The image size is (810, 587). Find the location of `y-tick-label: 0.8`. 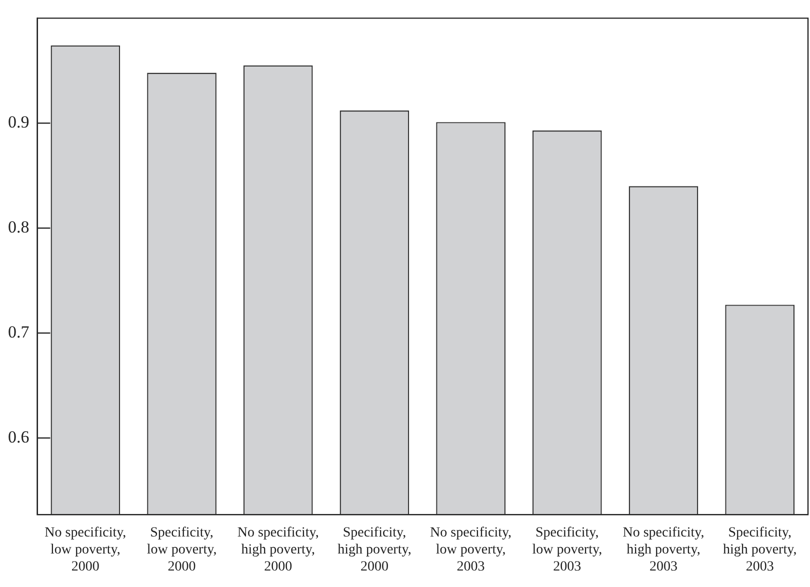

y-tick-label: 0.8 is located at coordinates (19, 227).